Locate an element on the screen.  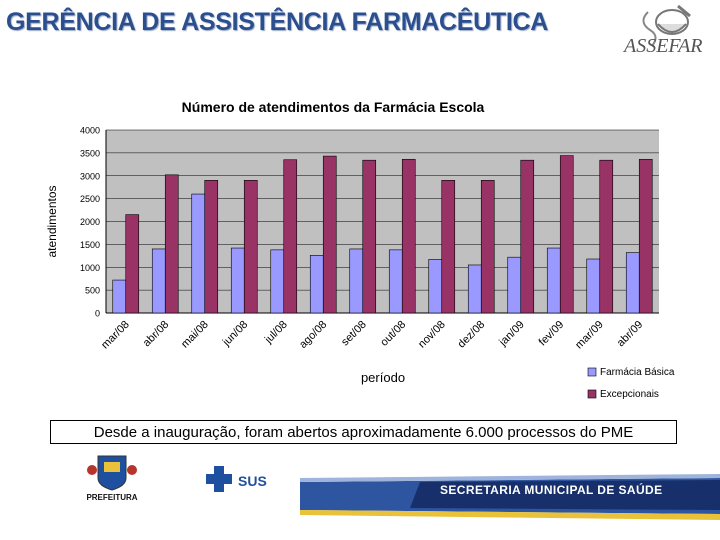
y-axis-label: atendimentos is located at coordinates (52, 221).